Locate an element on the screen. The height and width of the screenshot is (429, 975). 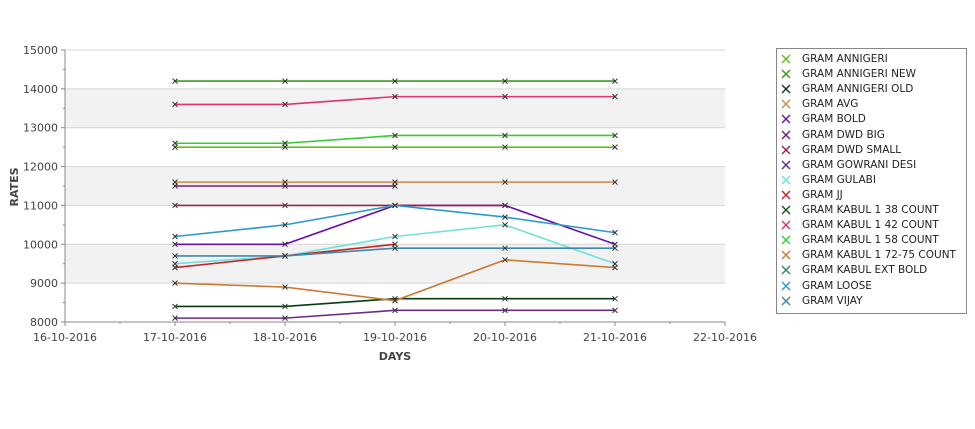
legend-label: GRAM JJ is located at coordinates (822, 194).